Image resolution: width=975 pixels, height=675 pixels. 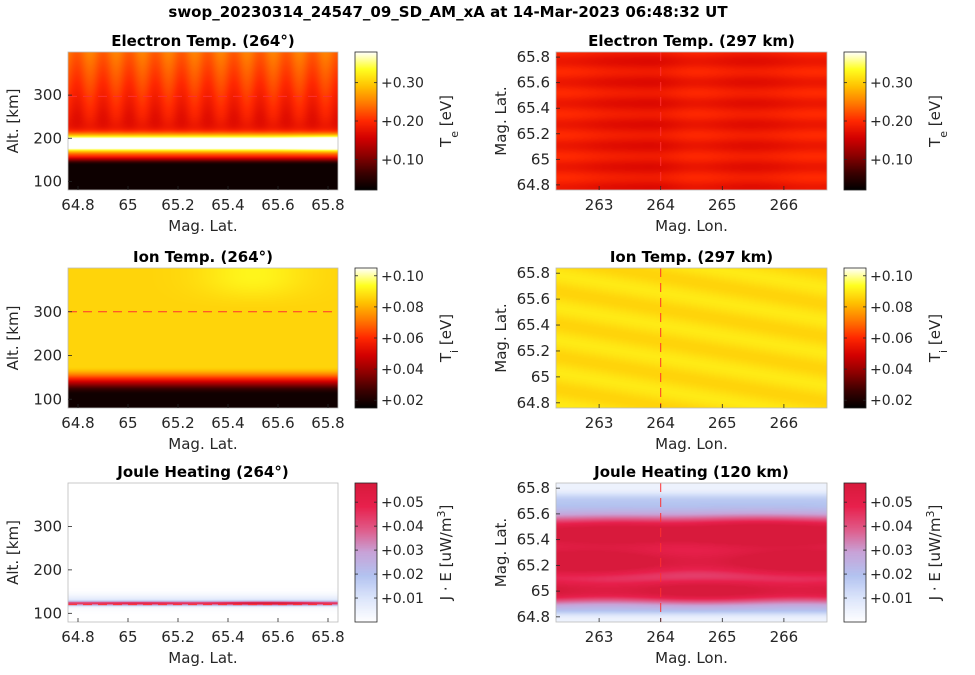 What do you see at coordinates (203, 257) in the screenshot?
I see `panel-title: Ion Temp. (264°)` at bounding box center [203, 257].